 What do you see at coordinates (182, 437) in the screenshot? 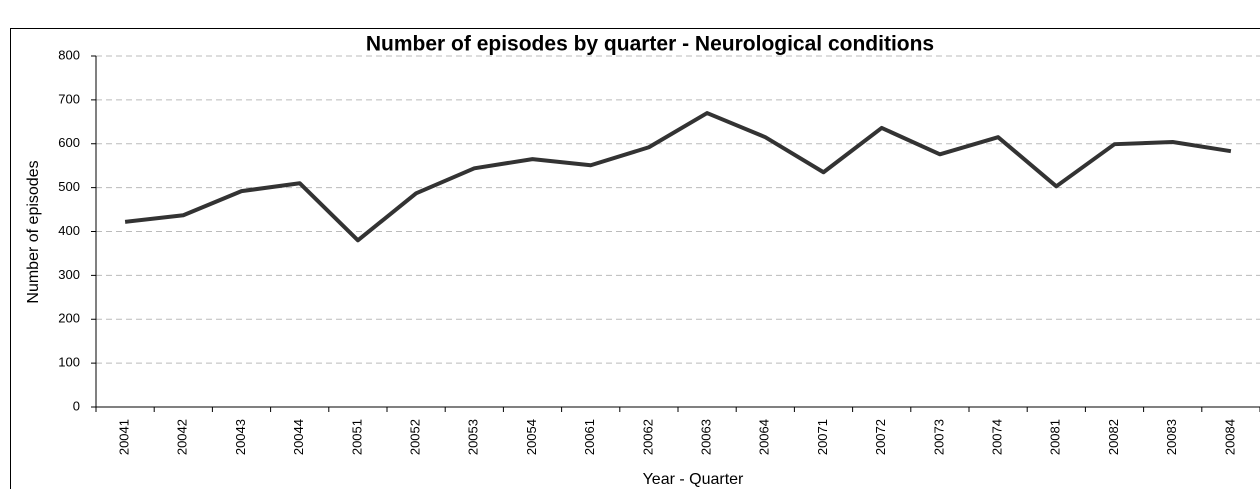
I see `x-tick-label: 20042` at bounding box center [182, 437].